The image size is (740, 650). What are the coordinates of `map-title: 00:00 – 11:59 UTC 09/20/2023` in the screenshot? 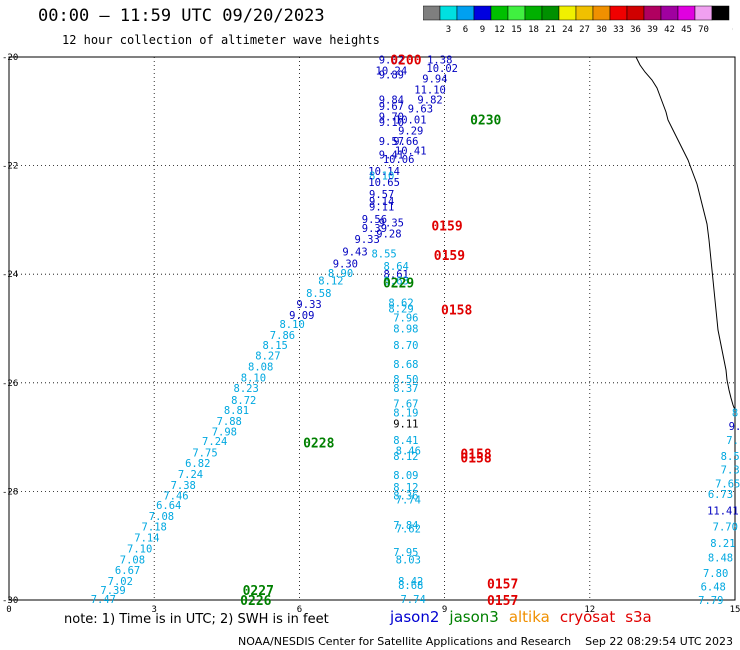 It's located at (181, 16).